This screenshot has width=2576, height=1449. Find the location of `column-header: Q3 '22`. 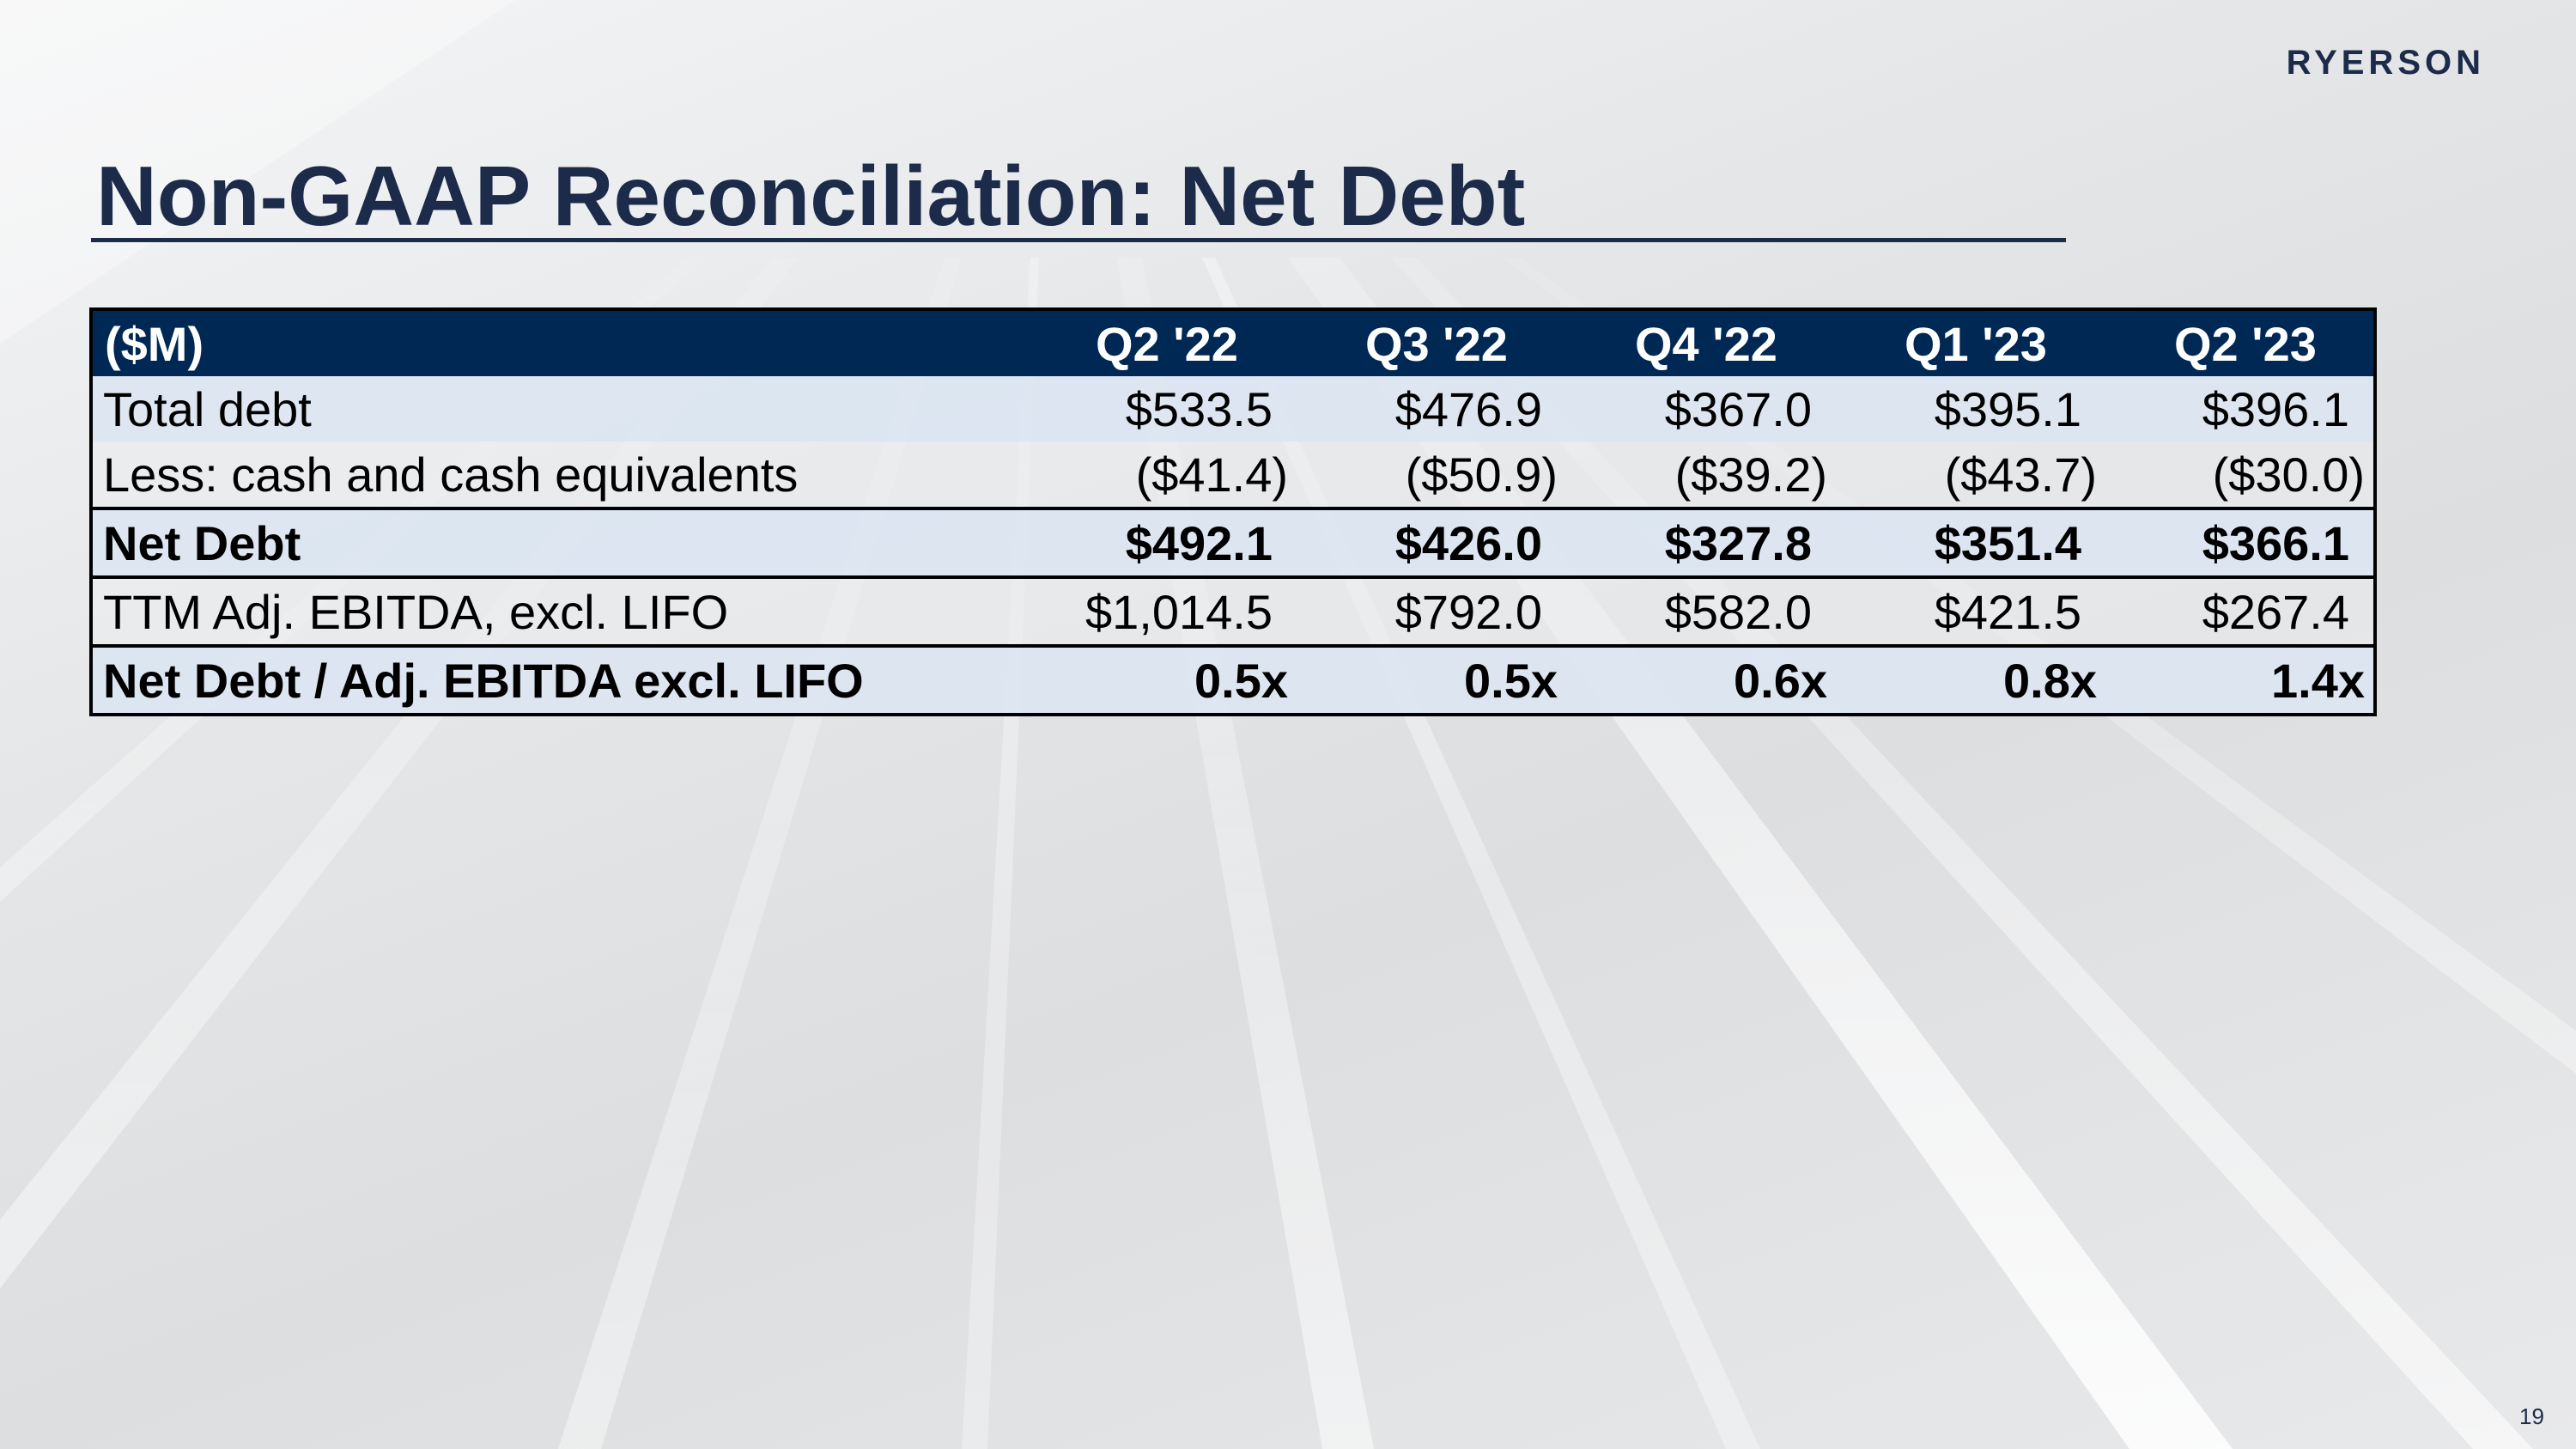

column-header: Q3 '22 is located at coordinates (1431, 342).